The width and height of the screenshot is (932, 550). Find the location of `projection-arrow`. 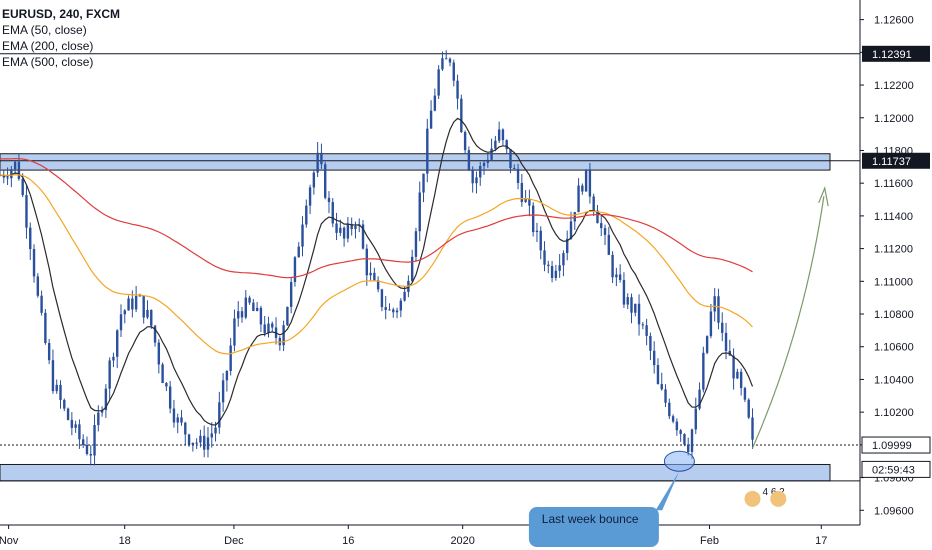

projection-arrow is located at coordinates (788, 322).